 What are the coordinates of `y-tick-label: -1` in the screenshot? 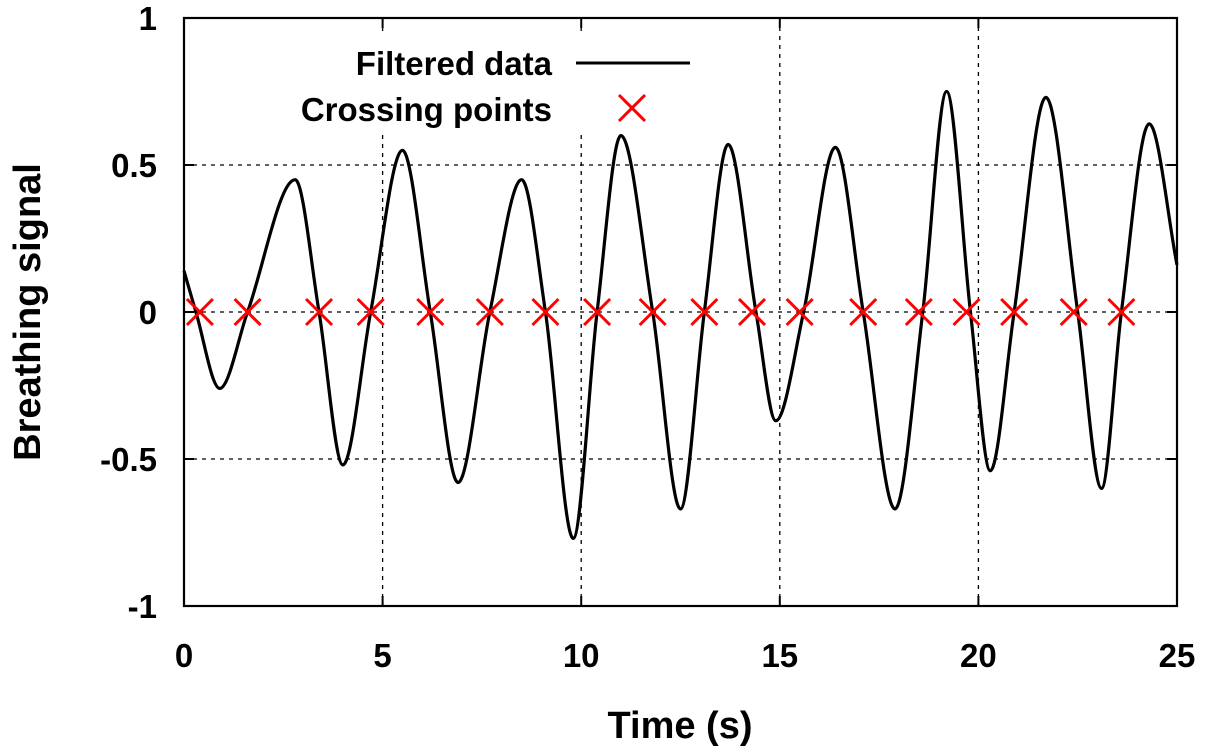 It's located at (142, 606).